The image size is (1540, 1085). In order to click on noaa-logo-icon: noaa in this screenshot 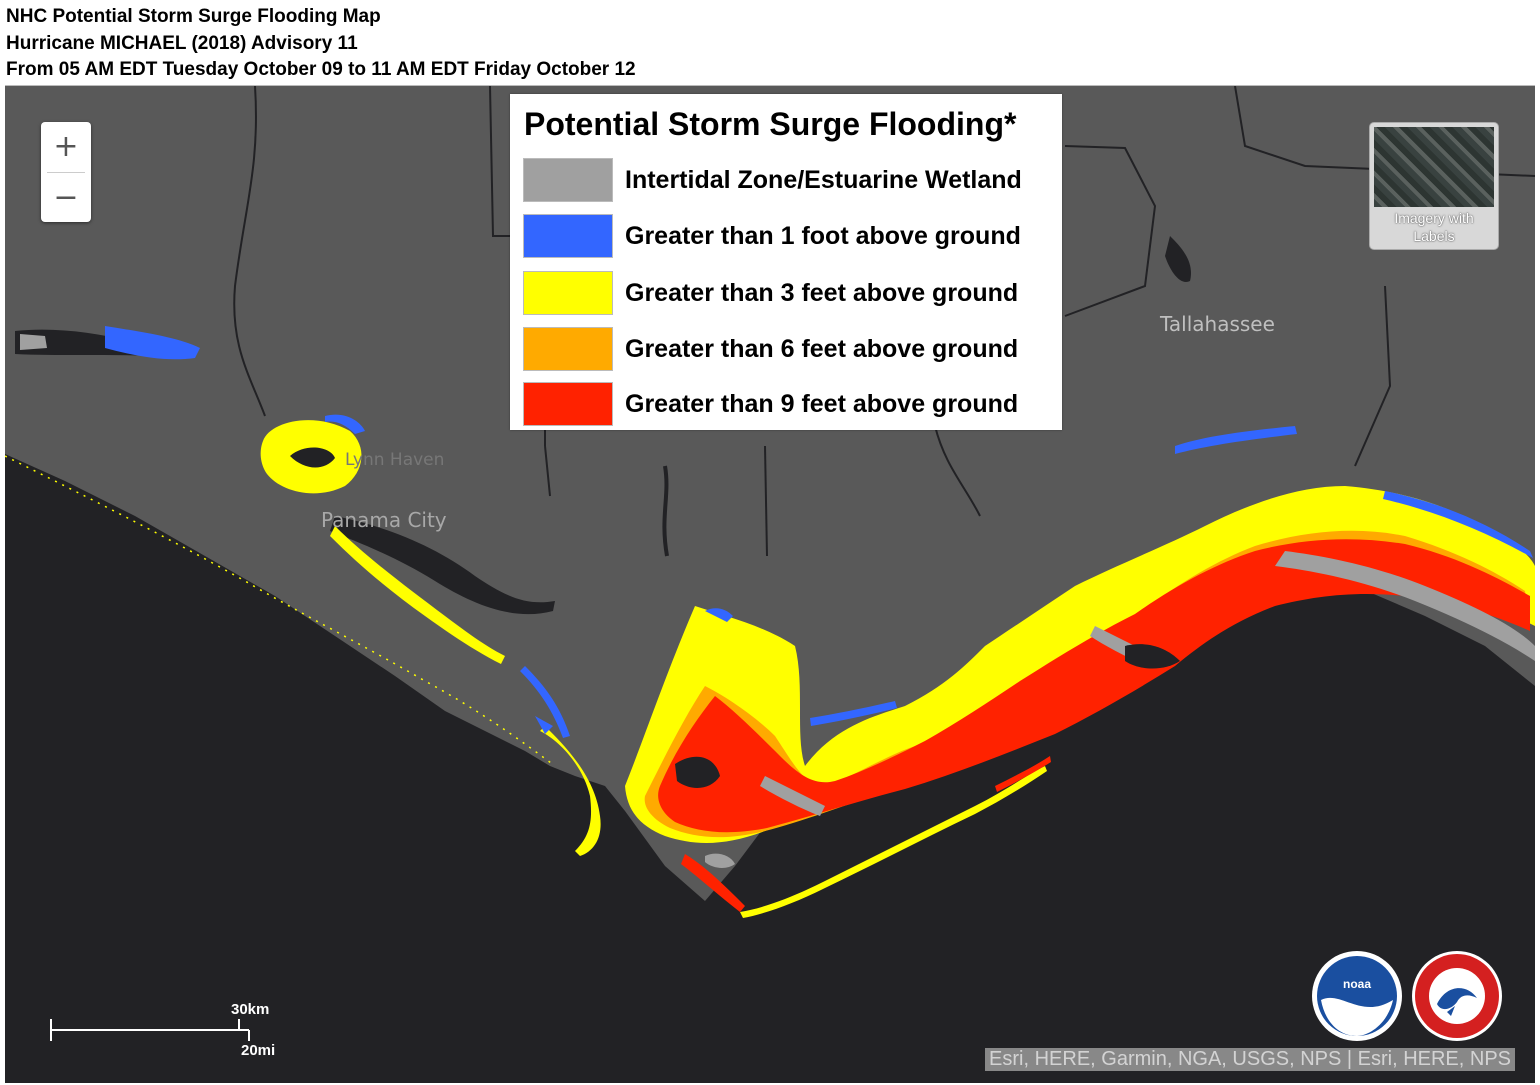, I will do `click(1357, 996)`.